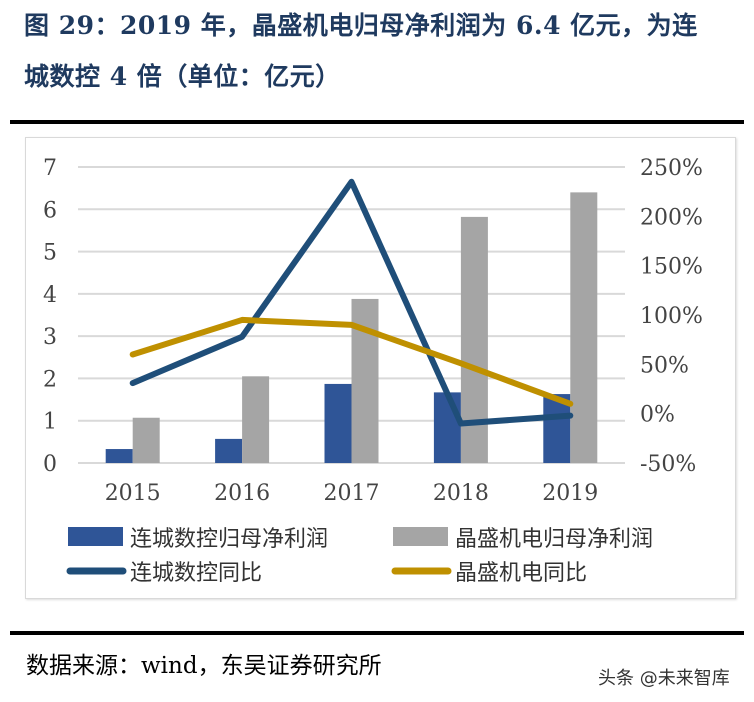 The image size is (754, 702). Describe the element at coordinates (554, 539) in the screenshot. I see `legend-label: 晶盛机电归母净利润` at that location.